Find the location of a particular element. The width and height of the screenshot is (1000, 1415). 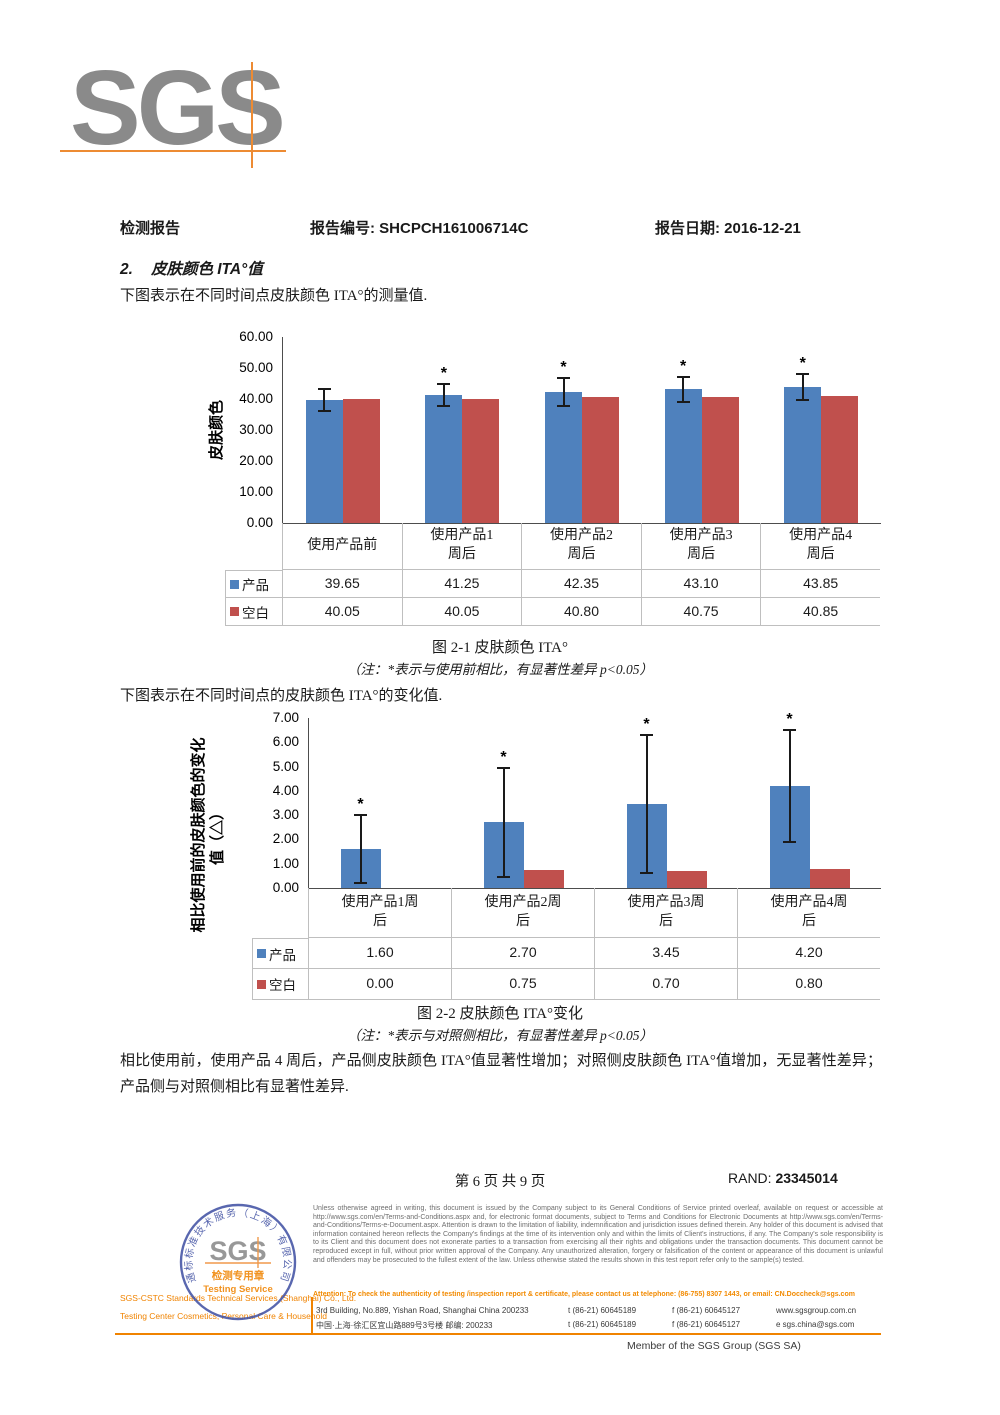

seal-en-line: Testing Service is located at coordinates (238, 1289).